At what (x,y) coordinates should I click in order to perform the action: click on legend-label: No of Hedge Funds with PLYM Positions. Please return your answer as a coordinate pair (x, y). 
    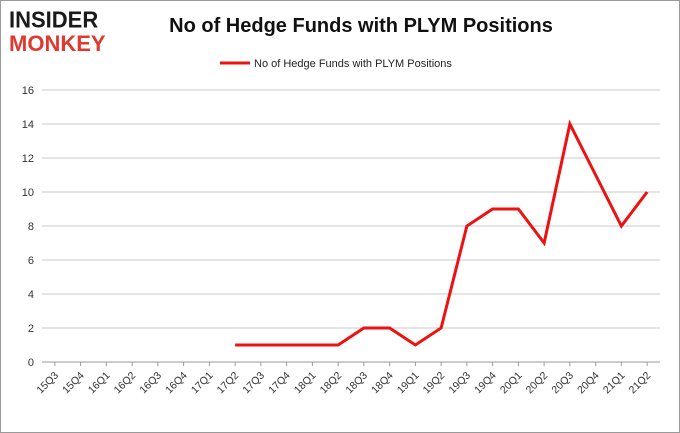
    Looking at the image, I should click on (353, 64).